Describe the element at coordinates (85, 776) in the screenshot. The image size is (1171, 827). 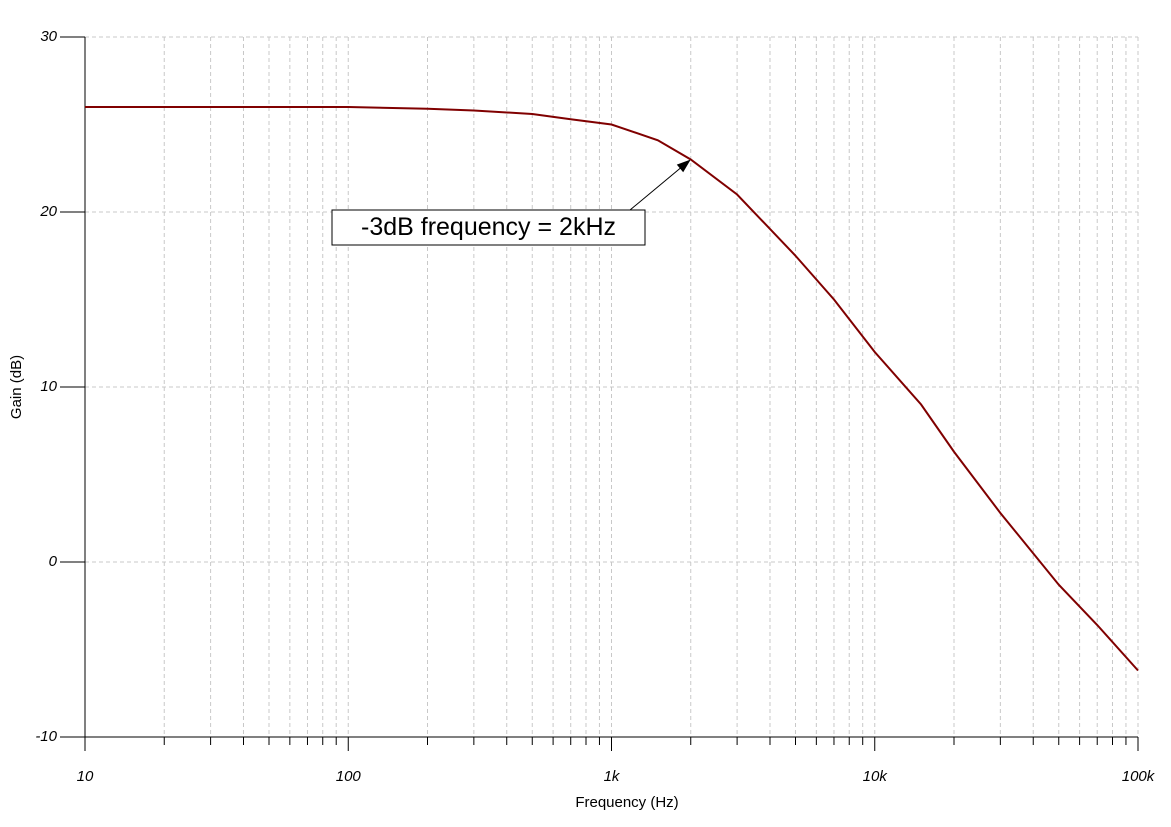
I see `x-tick-label: 10` at that location.